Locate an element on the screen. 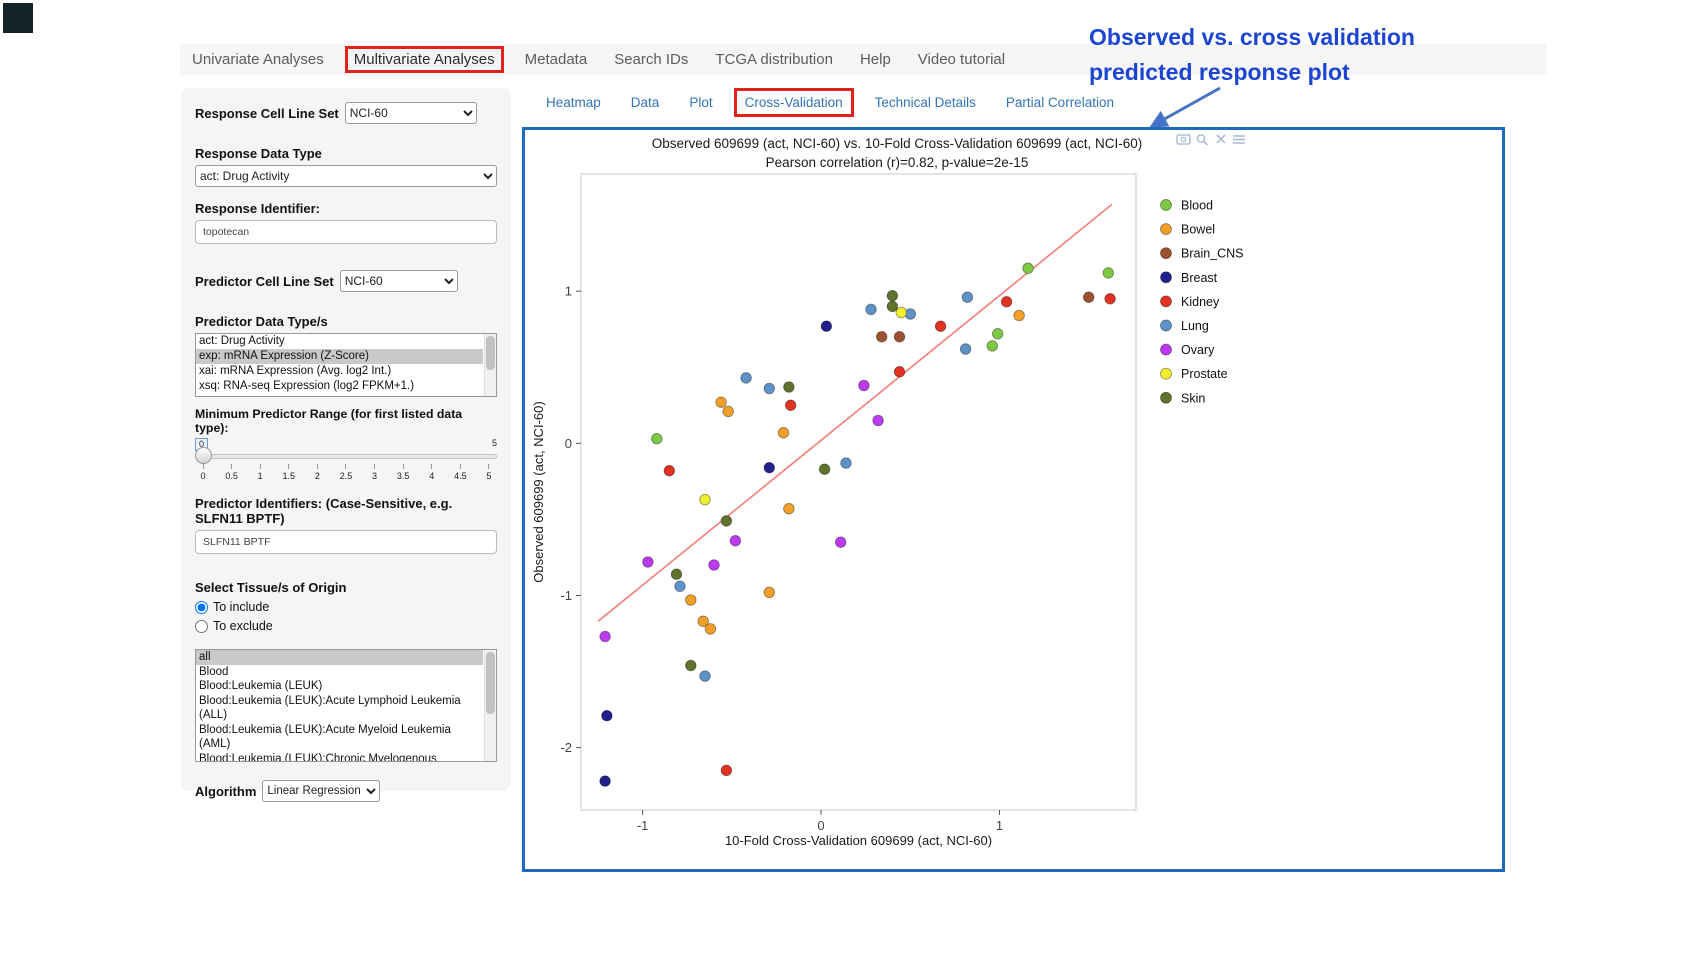 The height and width of the screenshot is (956, 1700). tab-cross-validation: Cross-Validation is located at coordinates (793, 102).